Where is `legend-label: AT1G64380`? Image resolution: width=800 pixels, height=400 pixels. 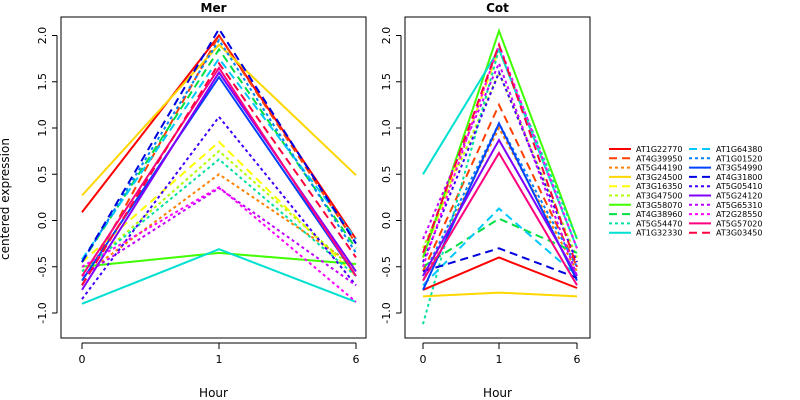
legend-label: AT1G64380 is located at coordinates (739, 149).